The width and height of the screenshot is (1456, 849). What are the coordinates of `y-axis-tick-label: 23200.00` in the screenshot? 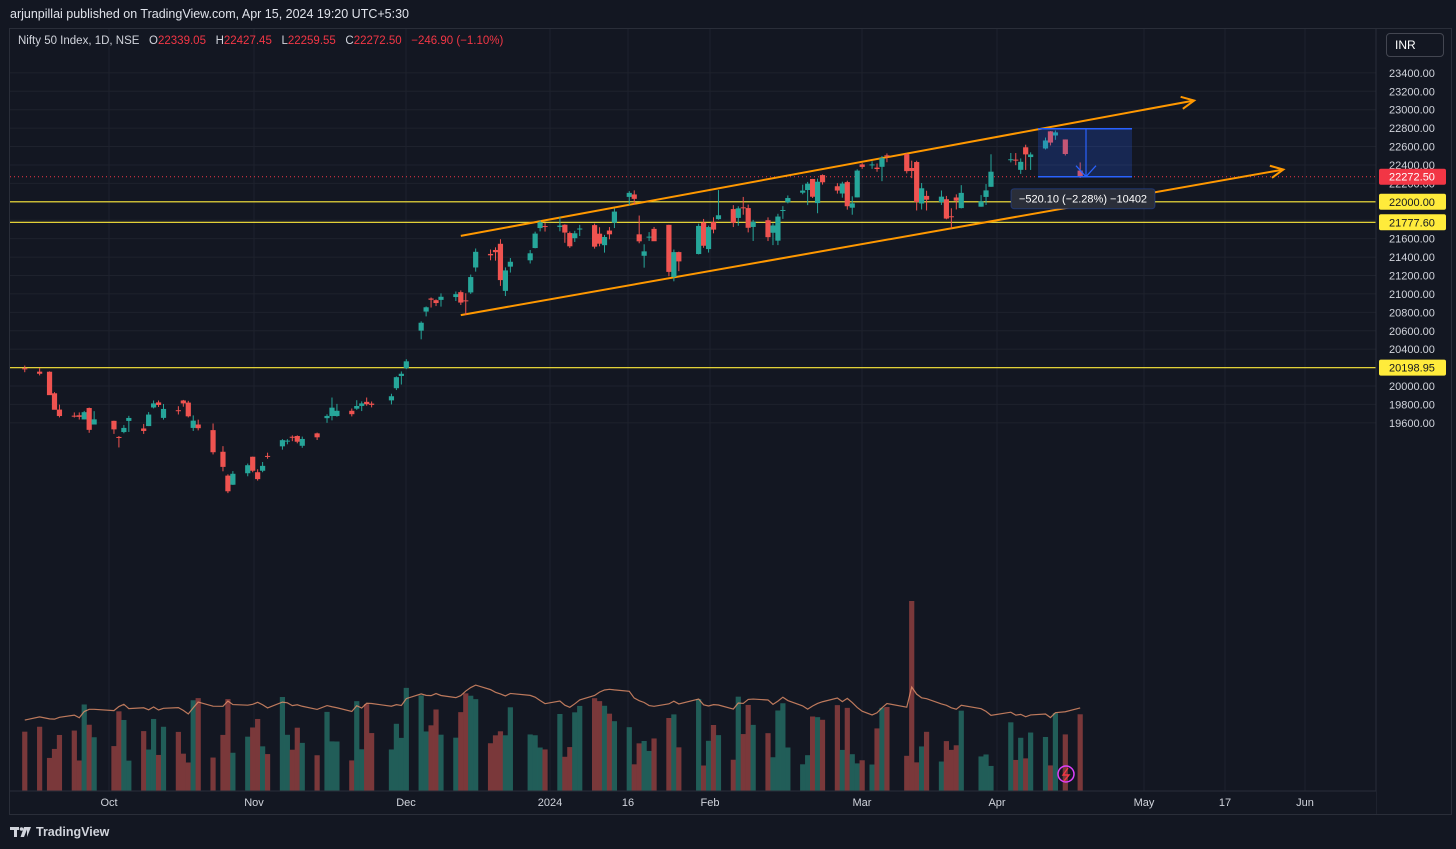 It's located at (1412, 92).